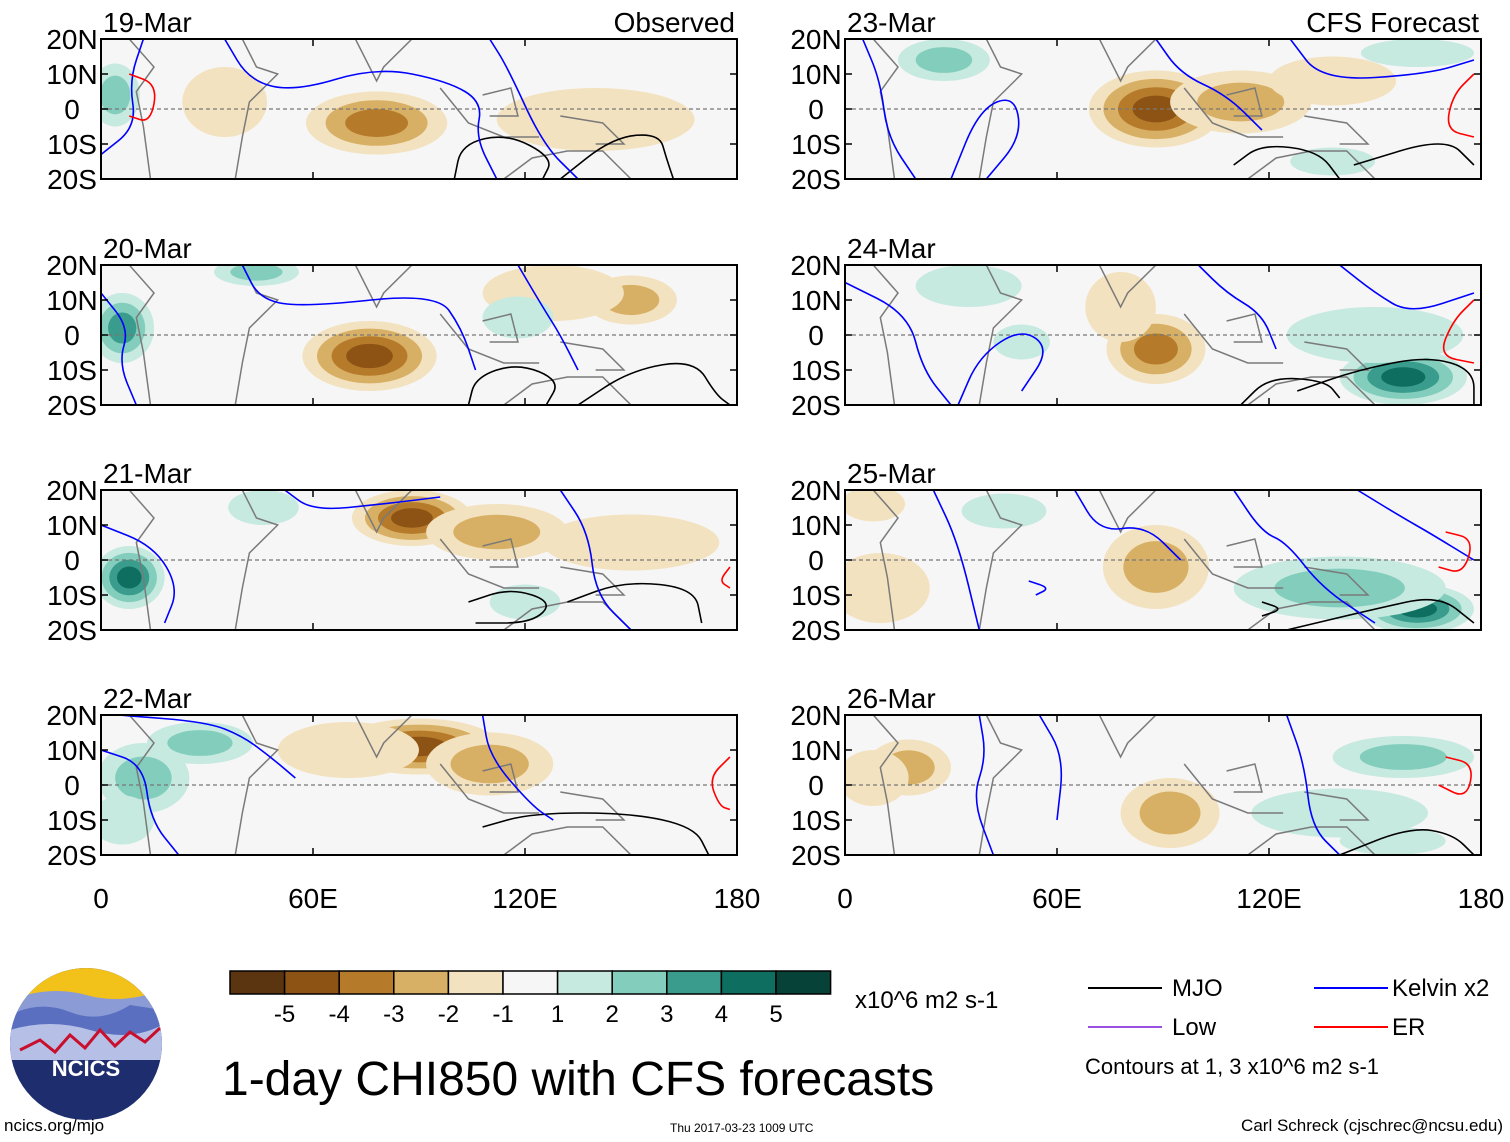 Image resolution: width=1510 pixels, height=1142 pixels. Describe the element at coordinates (891, 473) in the screenshot. I see `panel-date: 25-Mar` at that location.